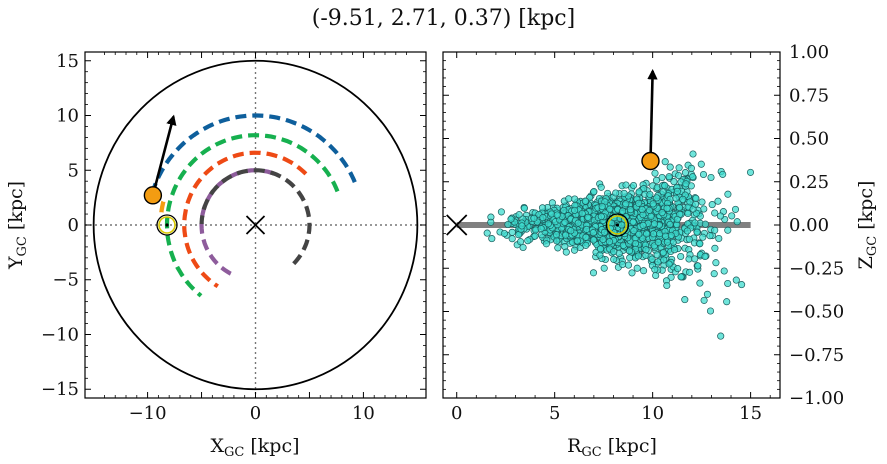  I want to click on y-tick-label: 10, so click(67, 116).